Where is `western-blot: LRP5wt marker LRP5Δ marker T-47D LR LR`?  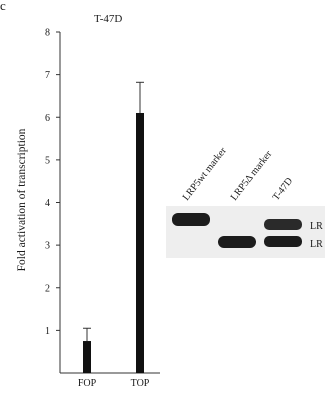 western-blot: LRP5wt marker LRP5Δ marker T-47D LR LR is located at coordinates (245, 201).